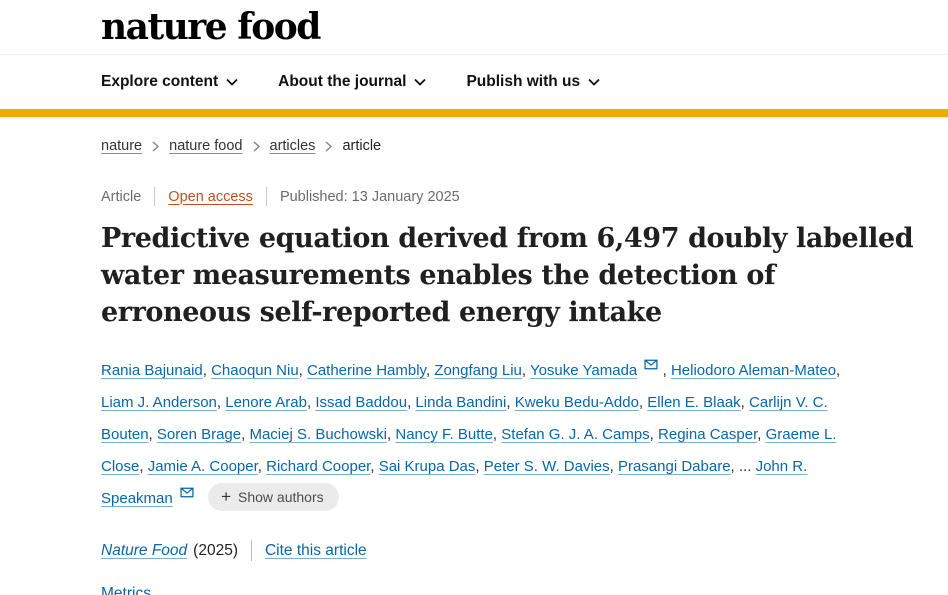 Image resolution: width=948 pixels, height=595 pixels. Describe the element at coordinates (523, 81) in the screenshot. I see `nav-label: Publish with us` at that location.